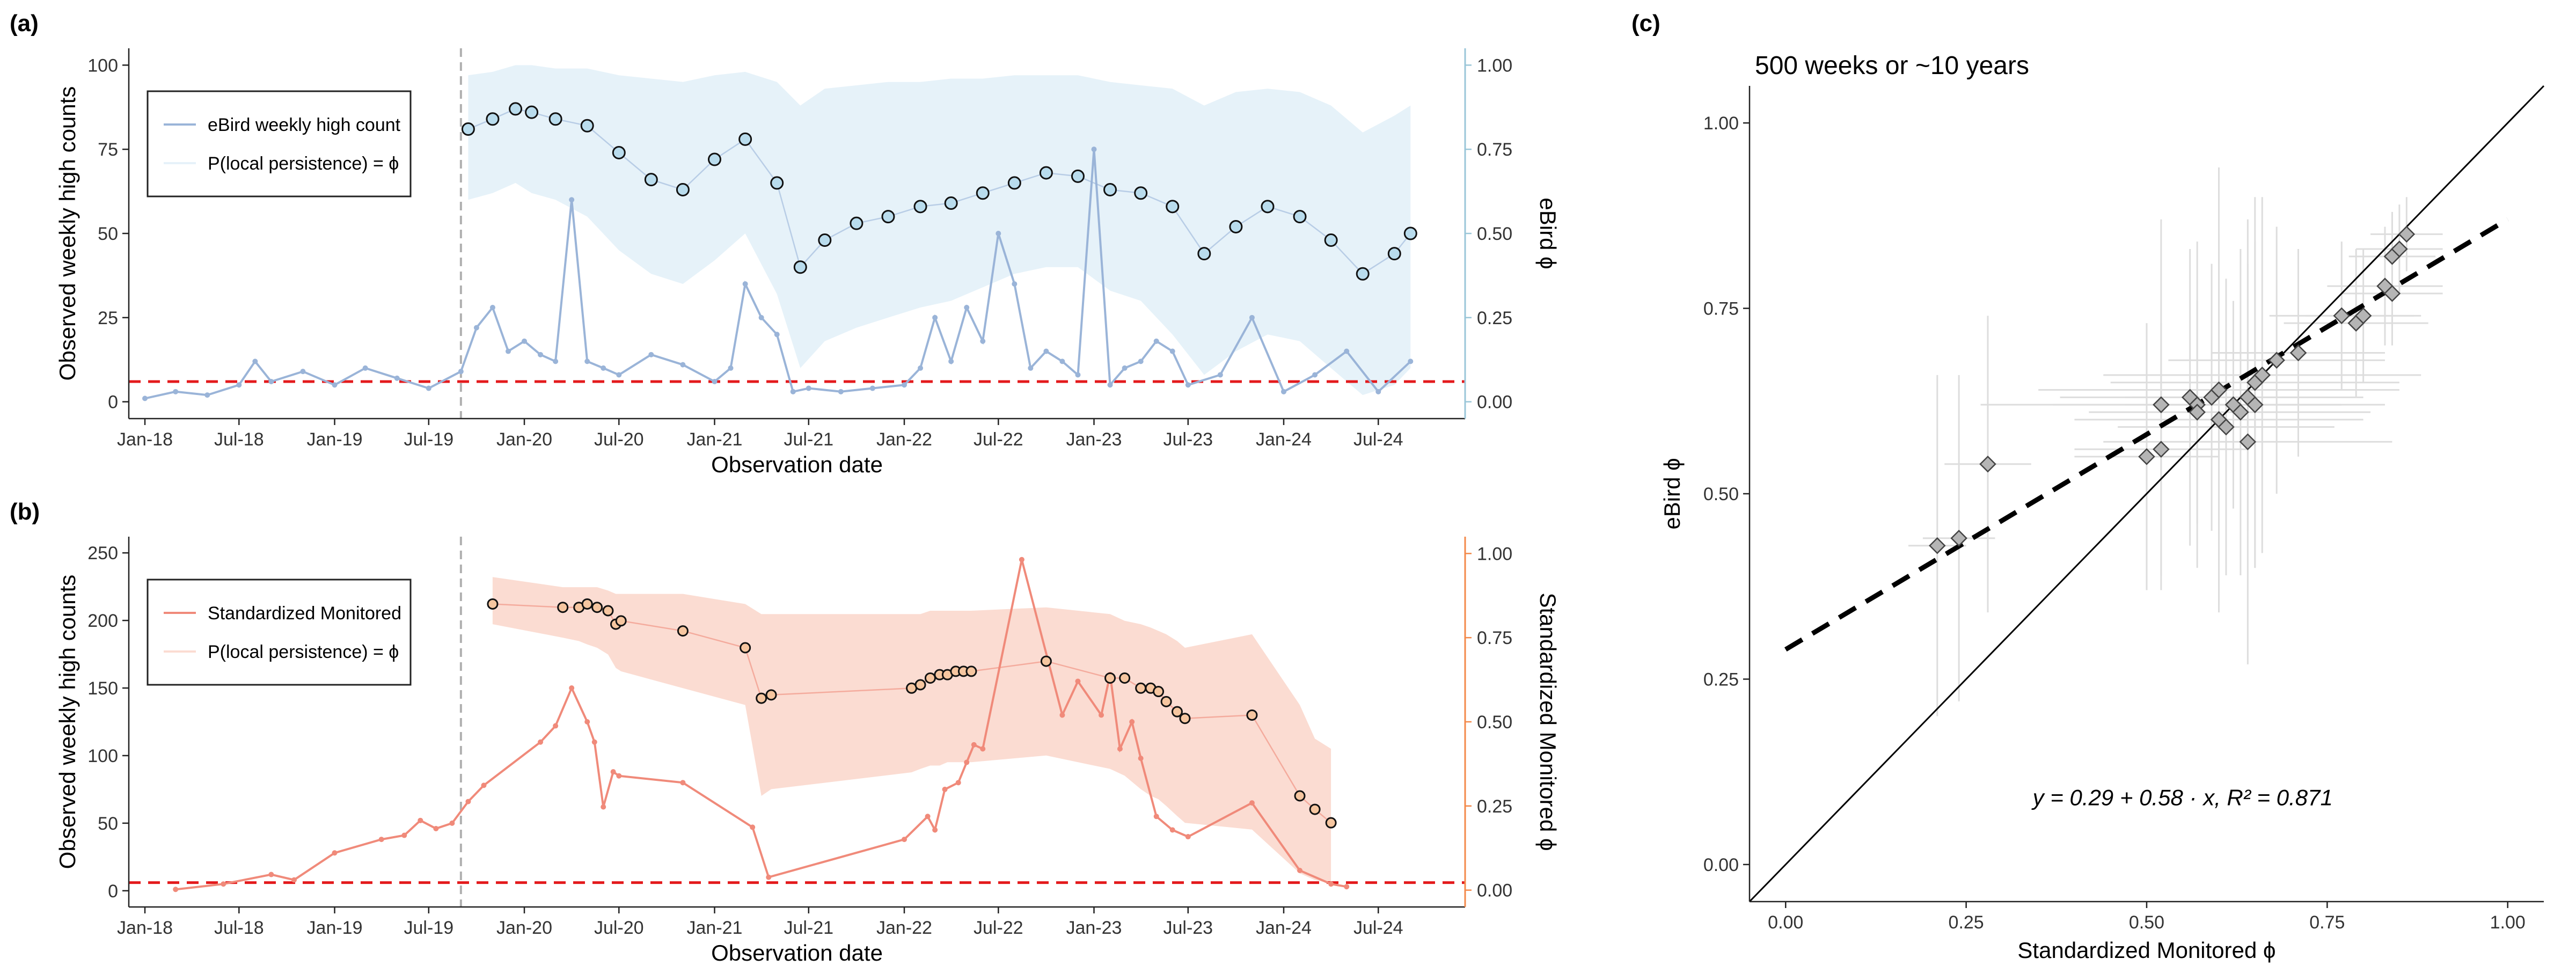  Describe the element at coordinates (113, 402) in the screenshot. I see `y-left-tick-label: 0` at that location.